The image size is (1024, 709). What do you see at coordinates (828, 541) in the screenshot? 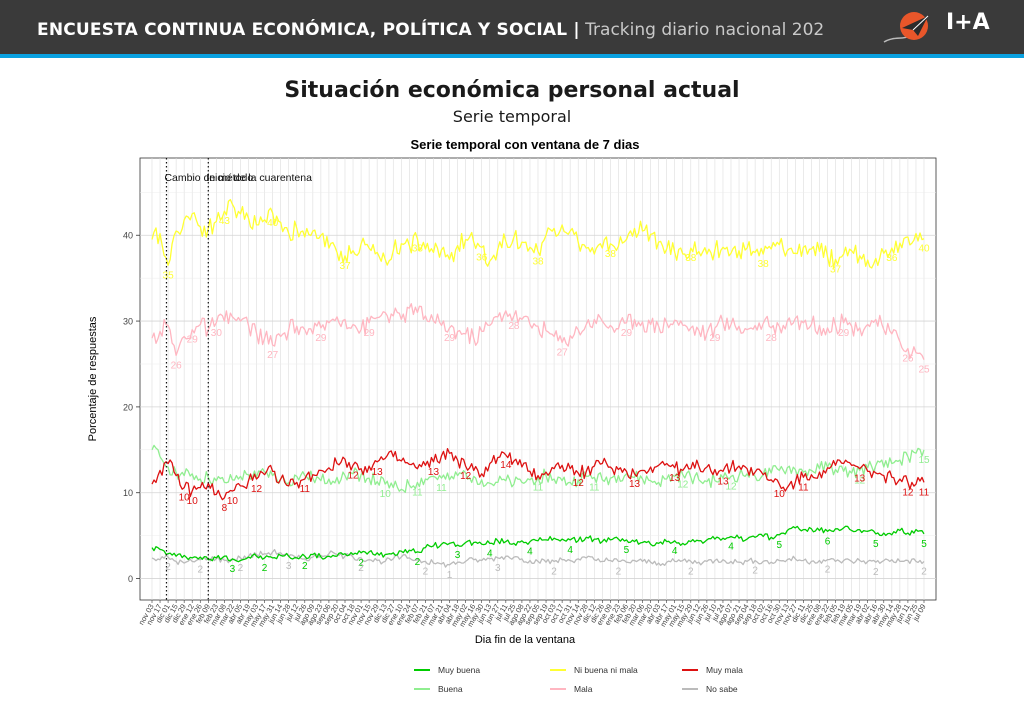
I see `data-label: 6` at bounding box center [828, 541].